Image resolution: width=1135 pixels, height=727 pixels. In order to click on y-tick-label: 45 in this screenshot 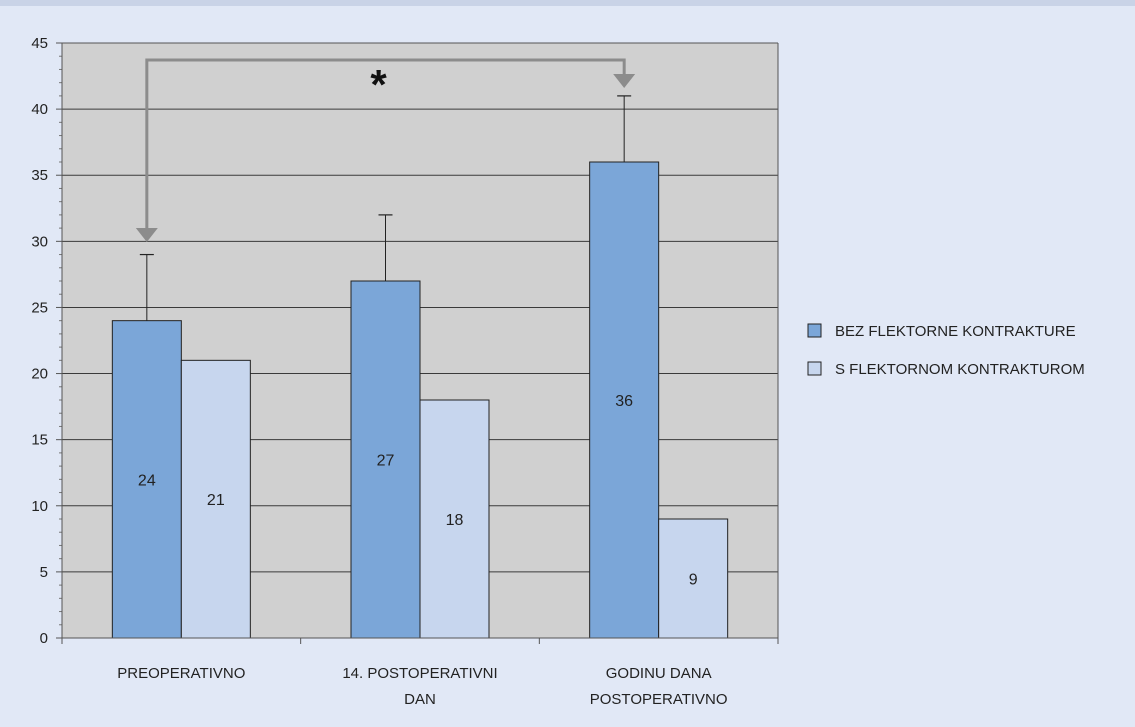, I will do `click(39, 43)`.